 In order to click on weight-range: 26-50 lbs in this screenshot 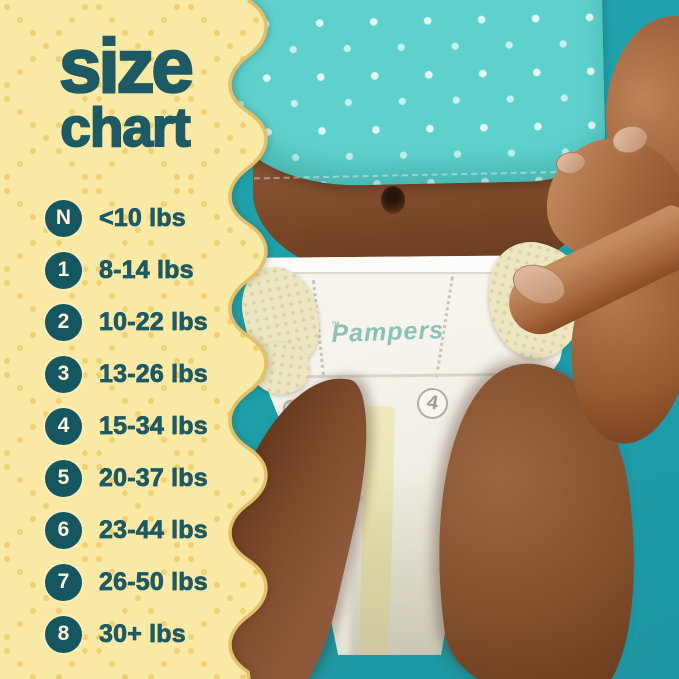, I will do `click(153, 581)`.